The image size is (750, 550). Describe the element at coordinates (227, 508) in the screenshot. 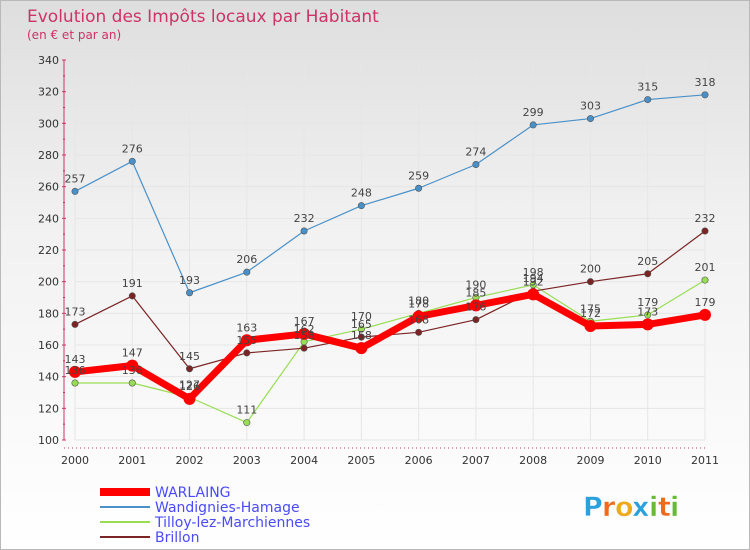

I see `legend-label: Wandignies-Hamage` at that location.